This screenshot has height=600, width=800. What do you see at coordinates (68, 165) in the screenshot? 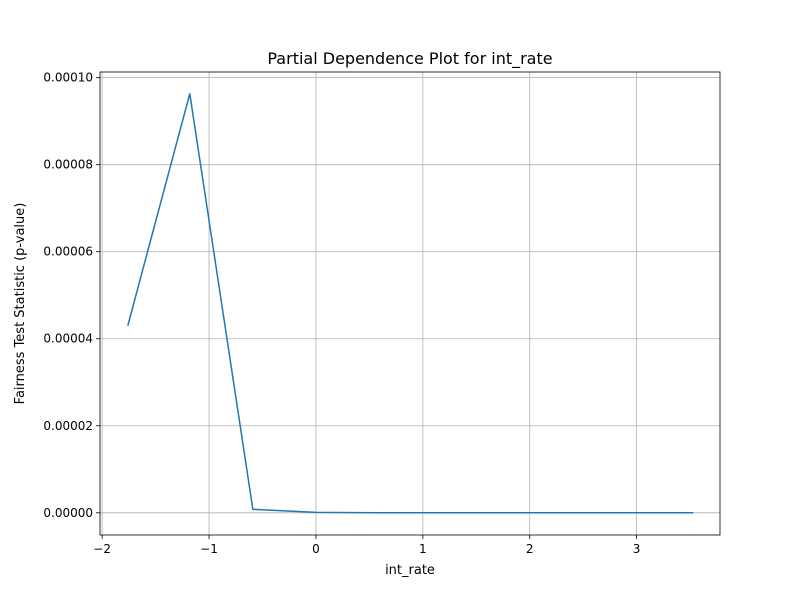
I see `y-tick-label: 0.00008` at bounding box center [68, 165].